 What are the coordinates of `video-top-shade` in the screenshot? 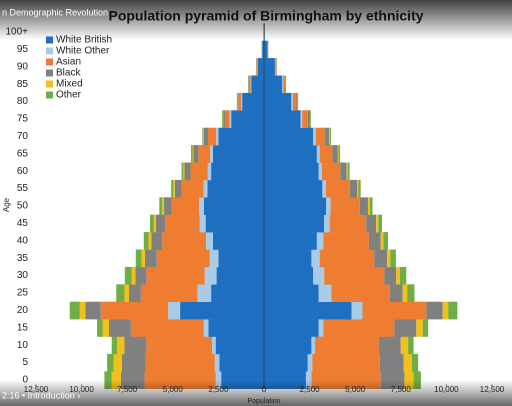 It's located at (256, 20).